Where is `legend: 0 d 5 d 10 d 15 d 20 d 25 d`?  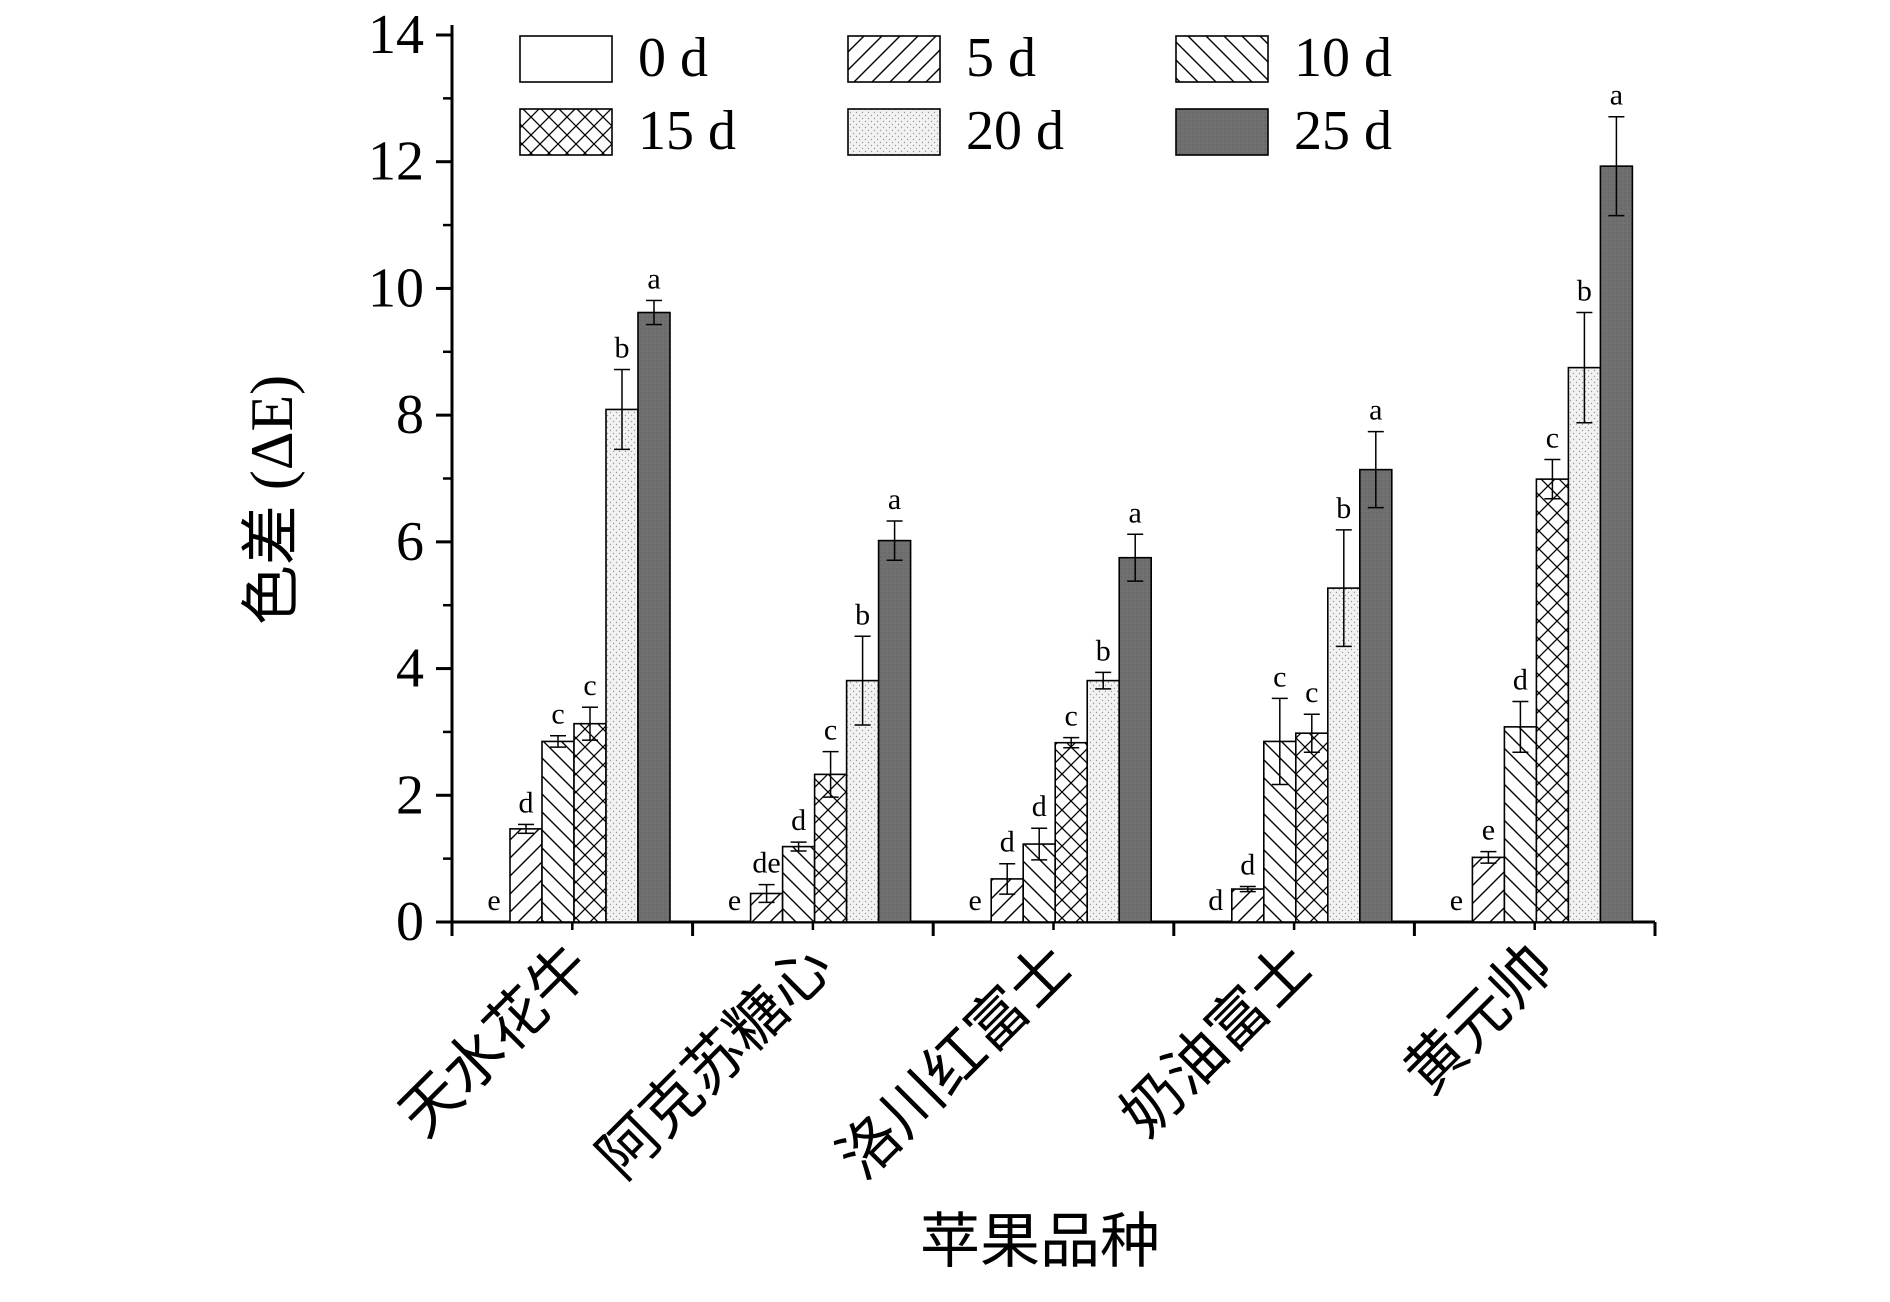
legend: 0 d 5 d 10 d 15 d 20 d 25 d is located at coordinates (955, 94).